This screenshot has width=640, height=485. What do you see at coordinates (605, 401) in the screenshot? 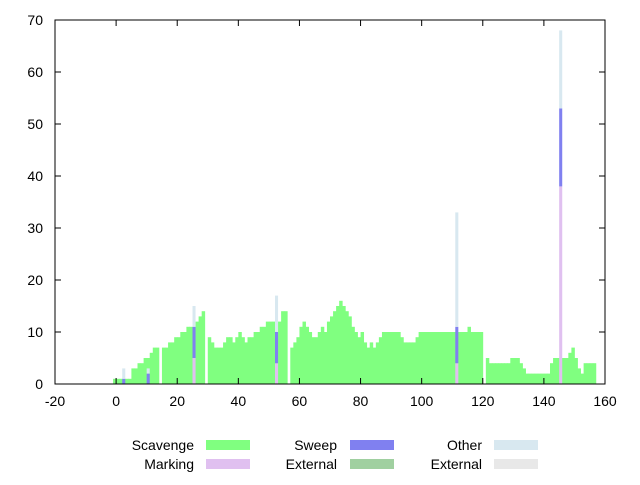
I see `x-tick-label: 160` at bounding box center [605, 401].